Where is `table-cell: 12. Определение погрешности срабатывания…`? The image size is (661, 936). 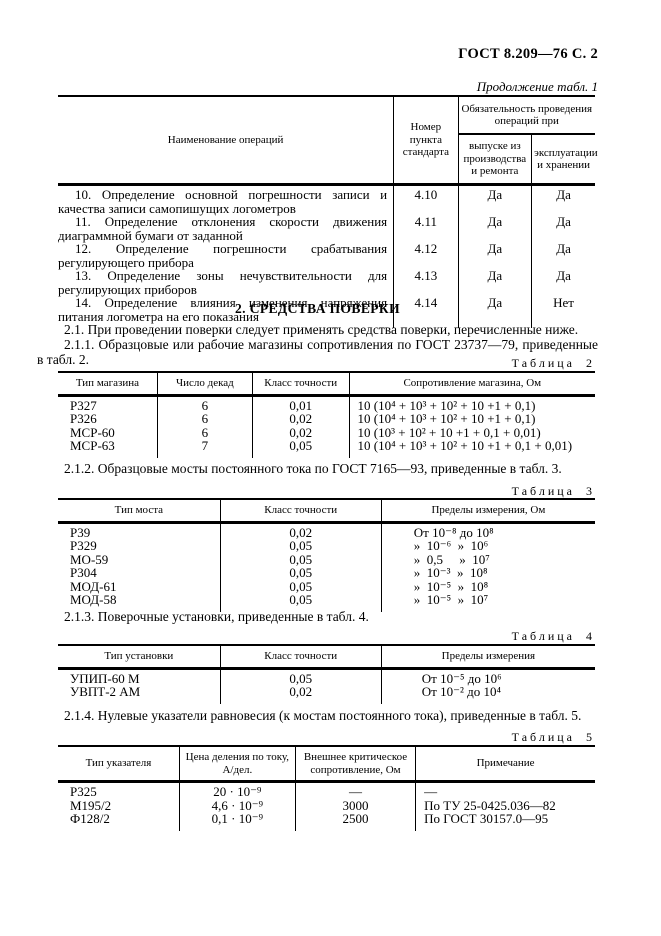 table-cell: 12. Определение погрешности срабатывания… is located at coordinates (223, 255).